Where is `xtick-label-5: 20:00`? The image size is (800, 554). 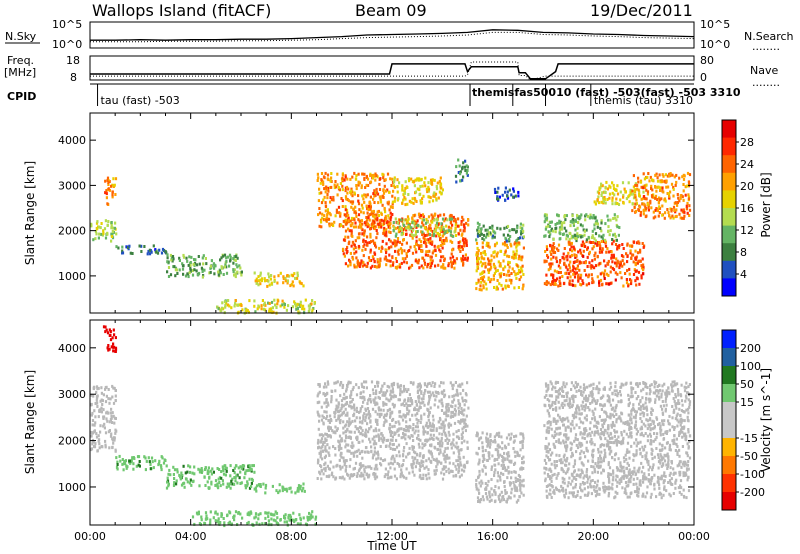
xtick-label-5: 20:00 is located at coordinates (593, 536).